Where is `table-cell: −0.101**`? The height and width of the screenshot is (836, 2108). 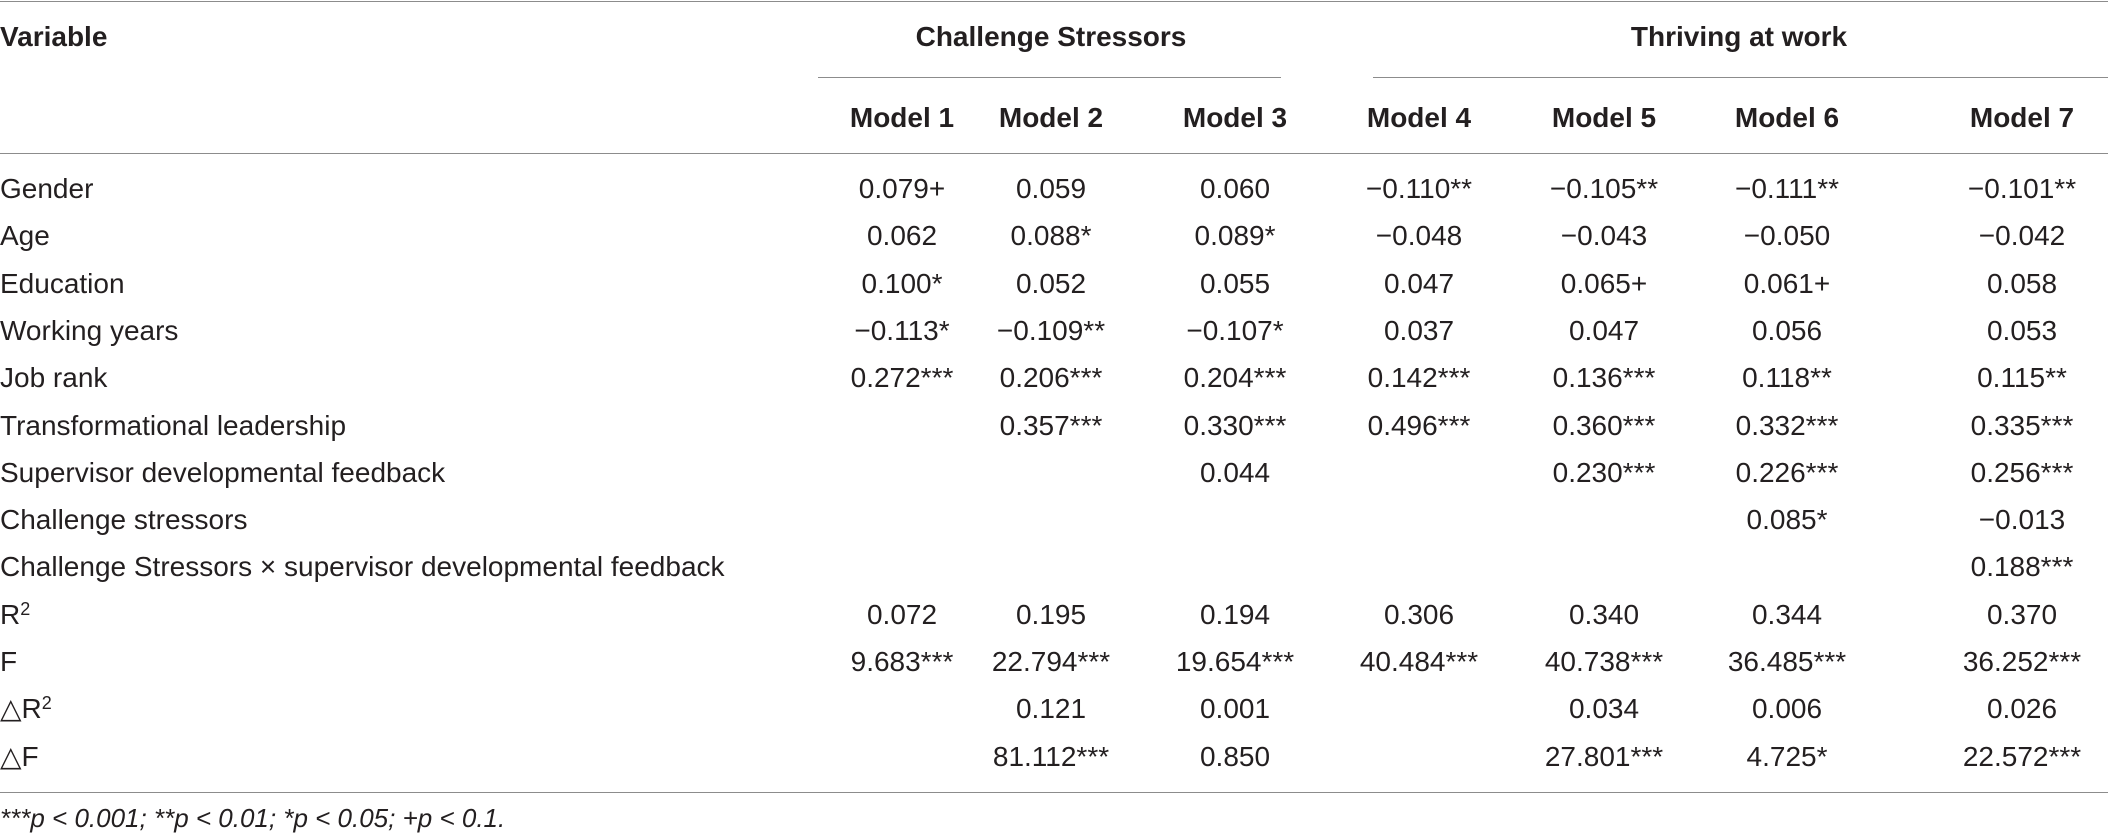 table-cell: −0.101** is located at coordinates (2022, 188).